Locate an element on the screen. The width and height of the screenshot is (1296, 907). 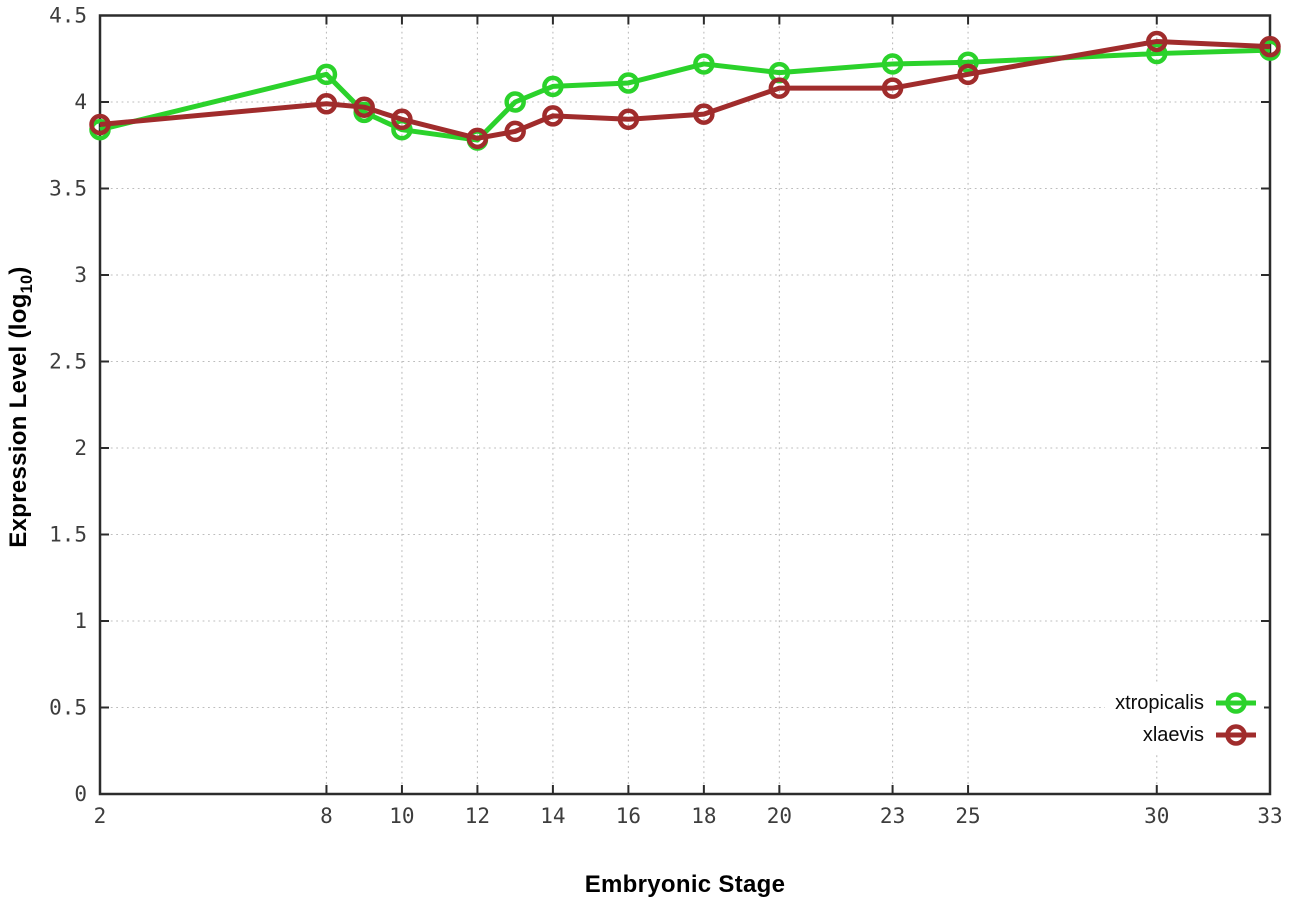
legend-label-xtropicalis: xtropicalis is located at coordinates (1159, 702).